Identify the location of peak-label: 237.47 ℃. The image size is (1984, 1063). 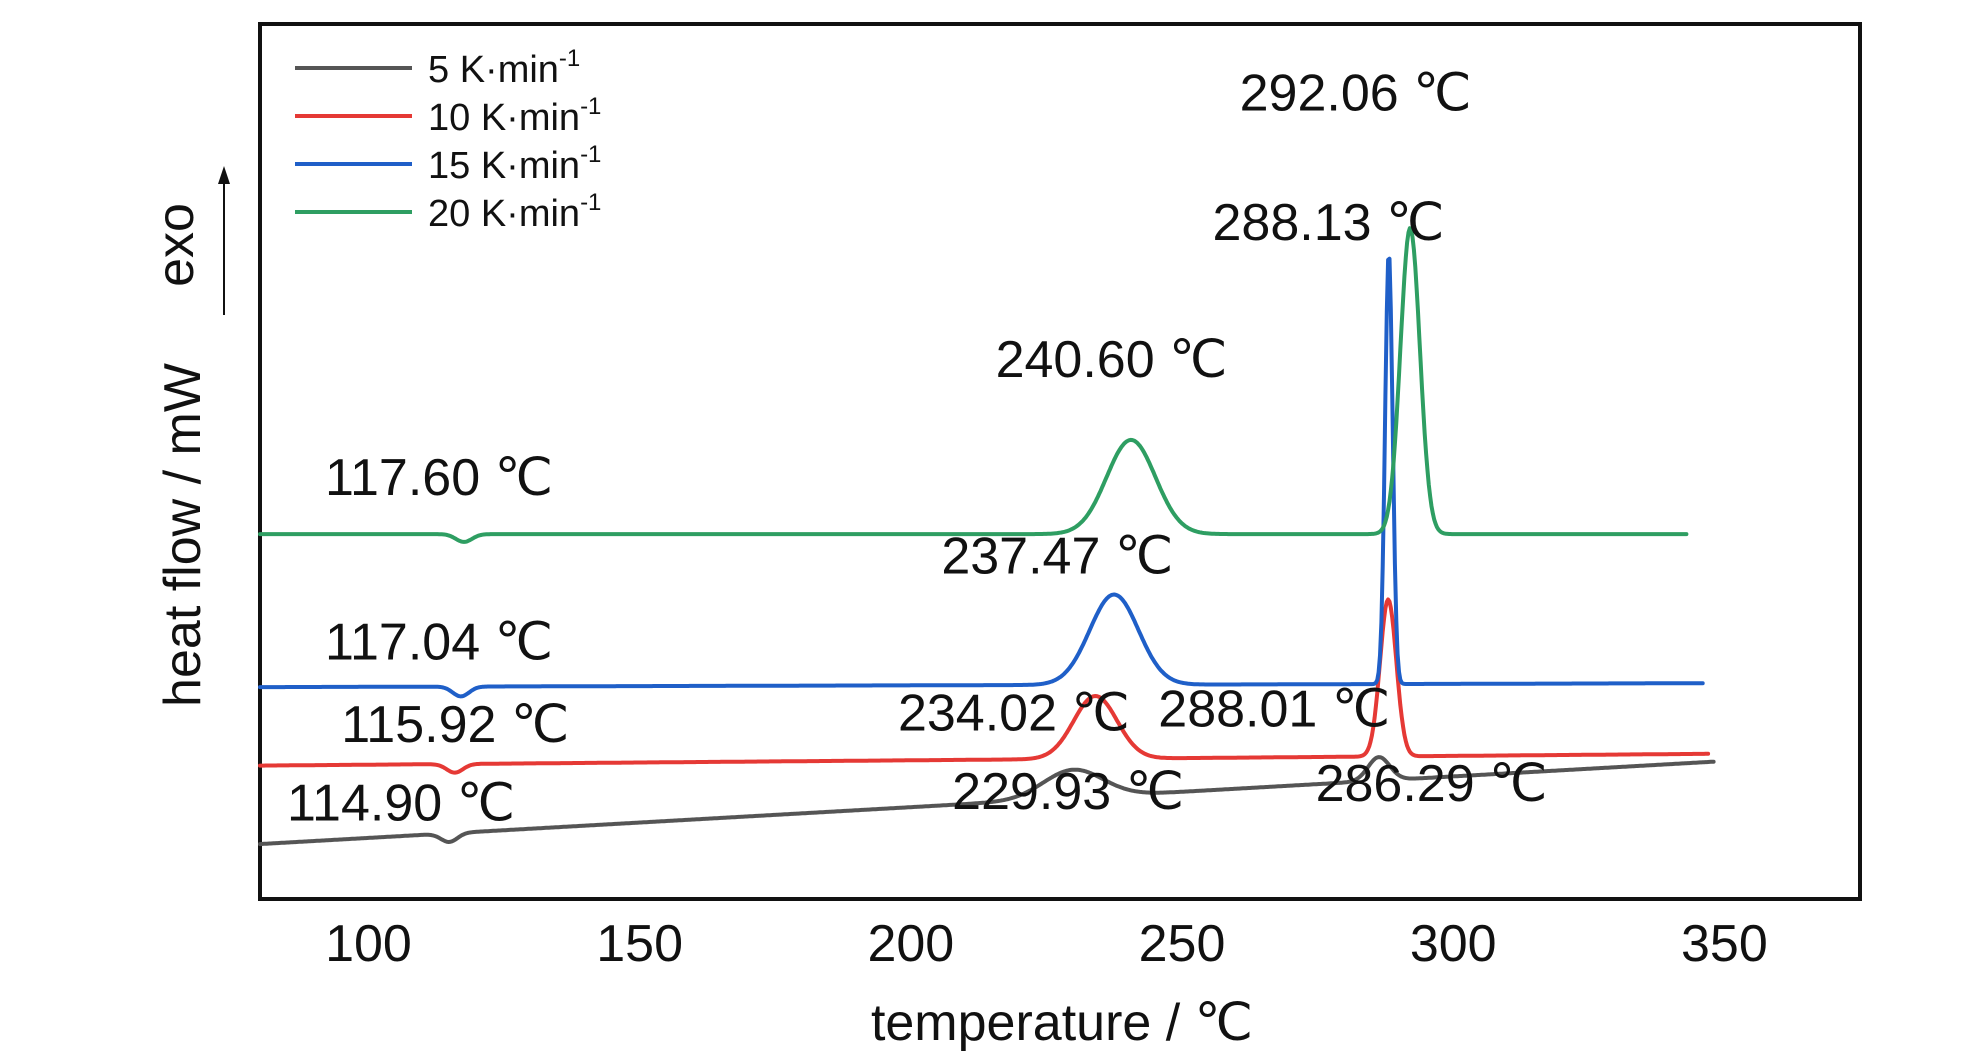
(1057, 556).